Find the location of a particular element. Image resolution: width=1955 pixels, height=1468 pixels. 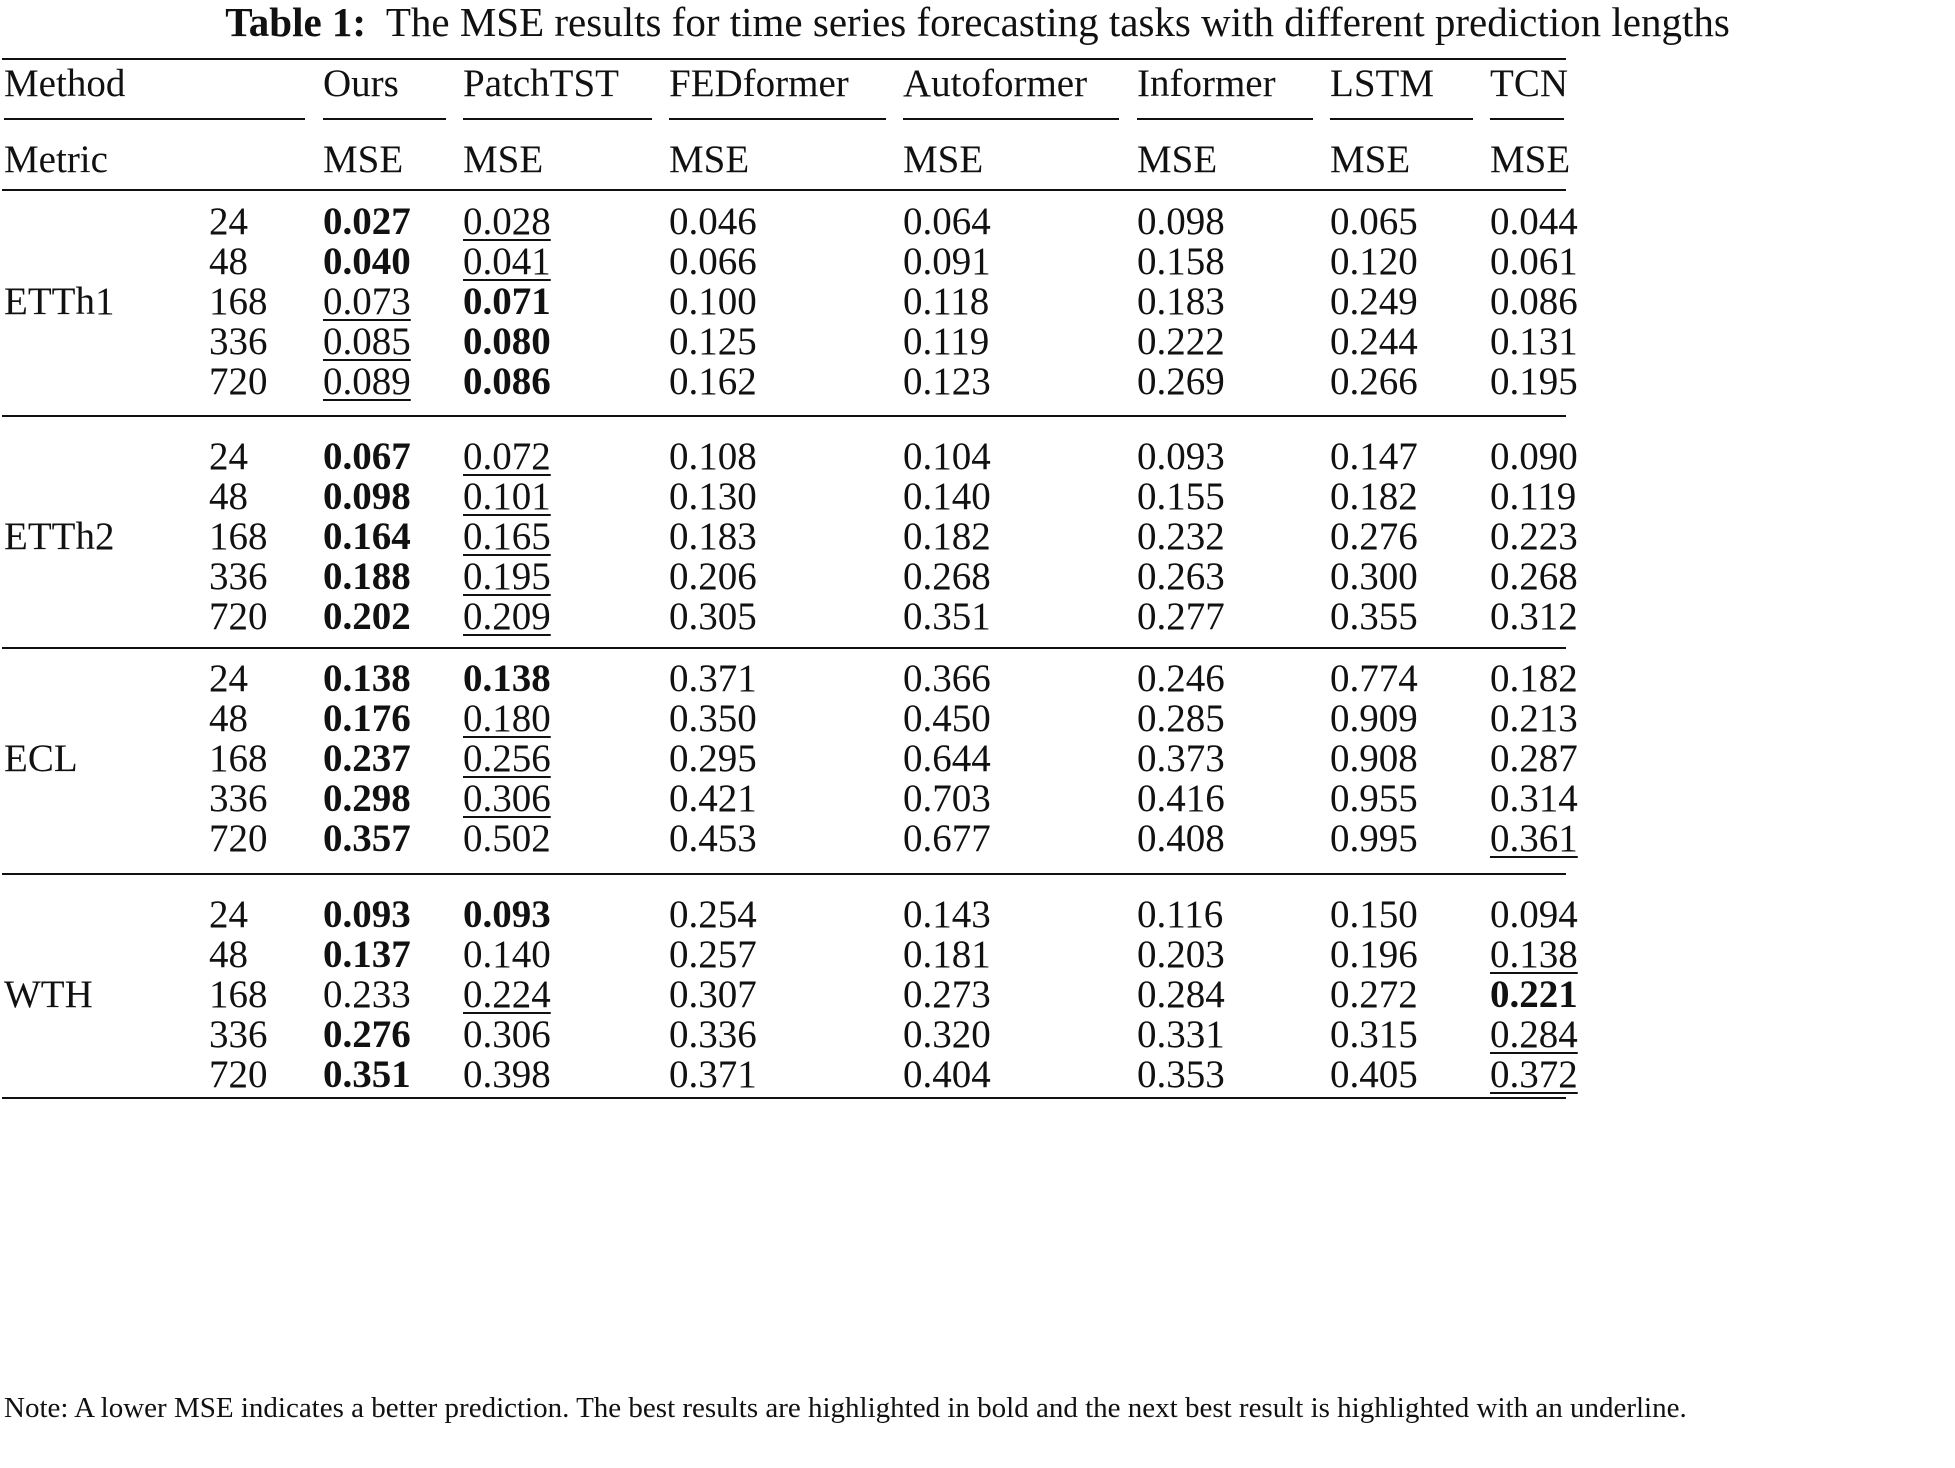

header-rule is located at coordinates (784, 190).